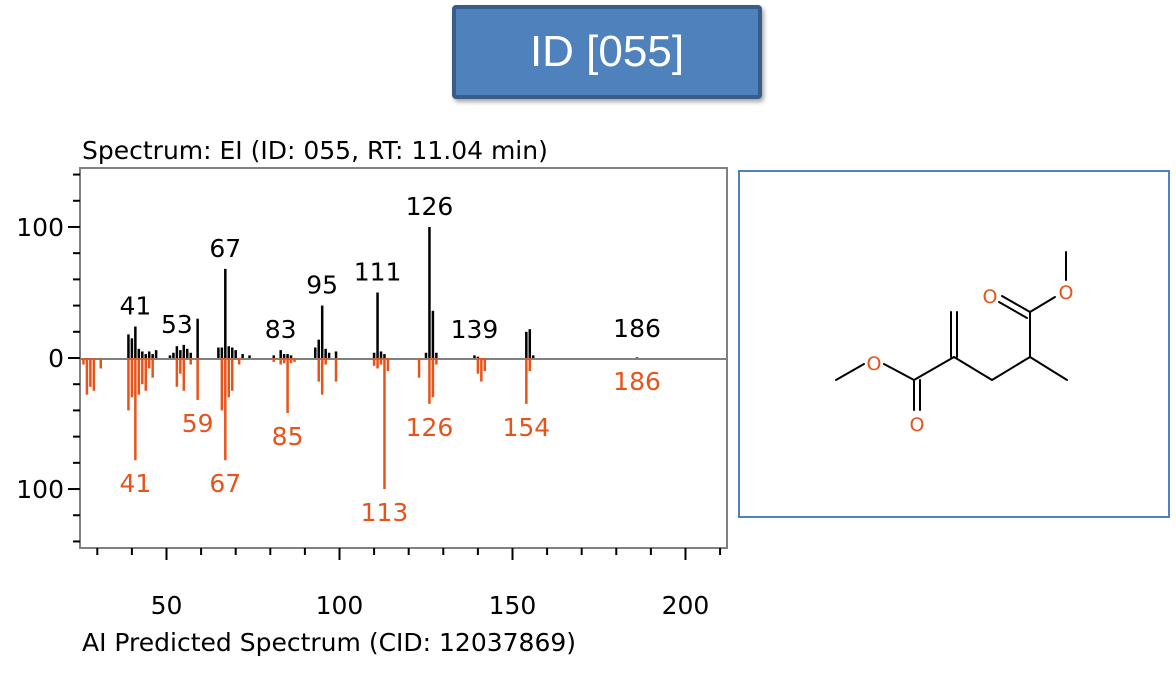 The height and width of the screenshot is (686, 1176). I want to click on id-badge: ID [055], so click(607, 52).